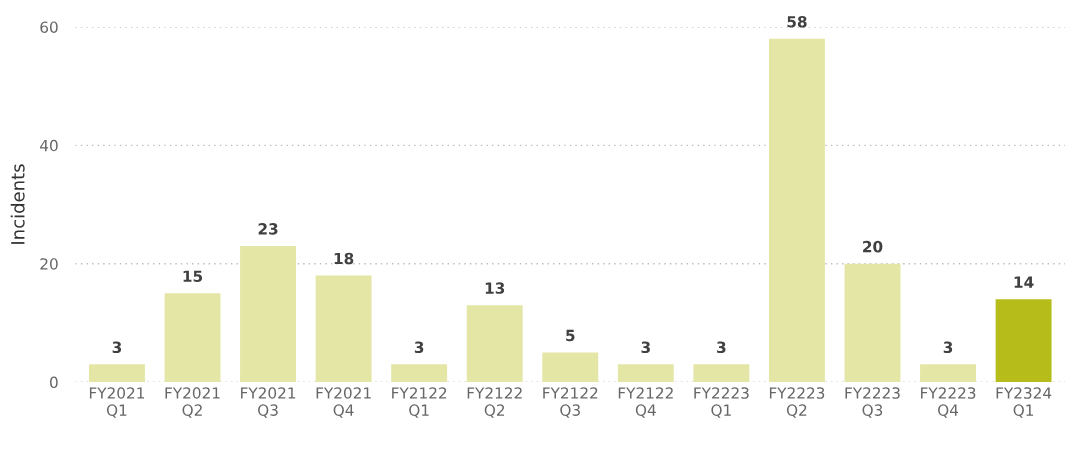 The image size is (1077, 449). What do you see at coordinates (797, 21) in the screenshot?
I see `data-label: 58` at bounding box center [797, 21].